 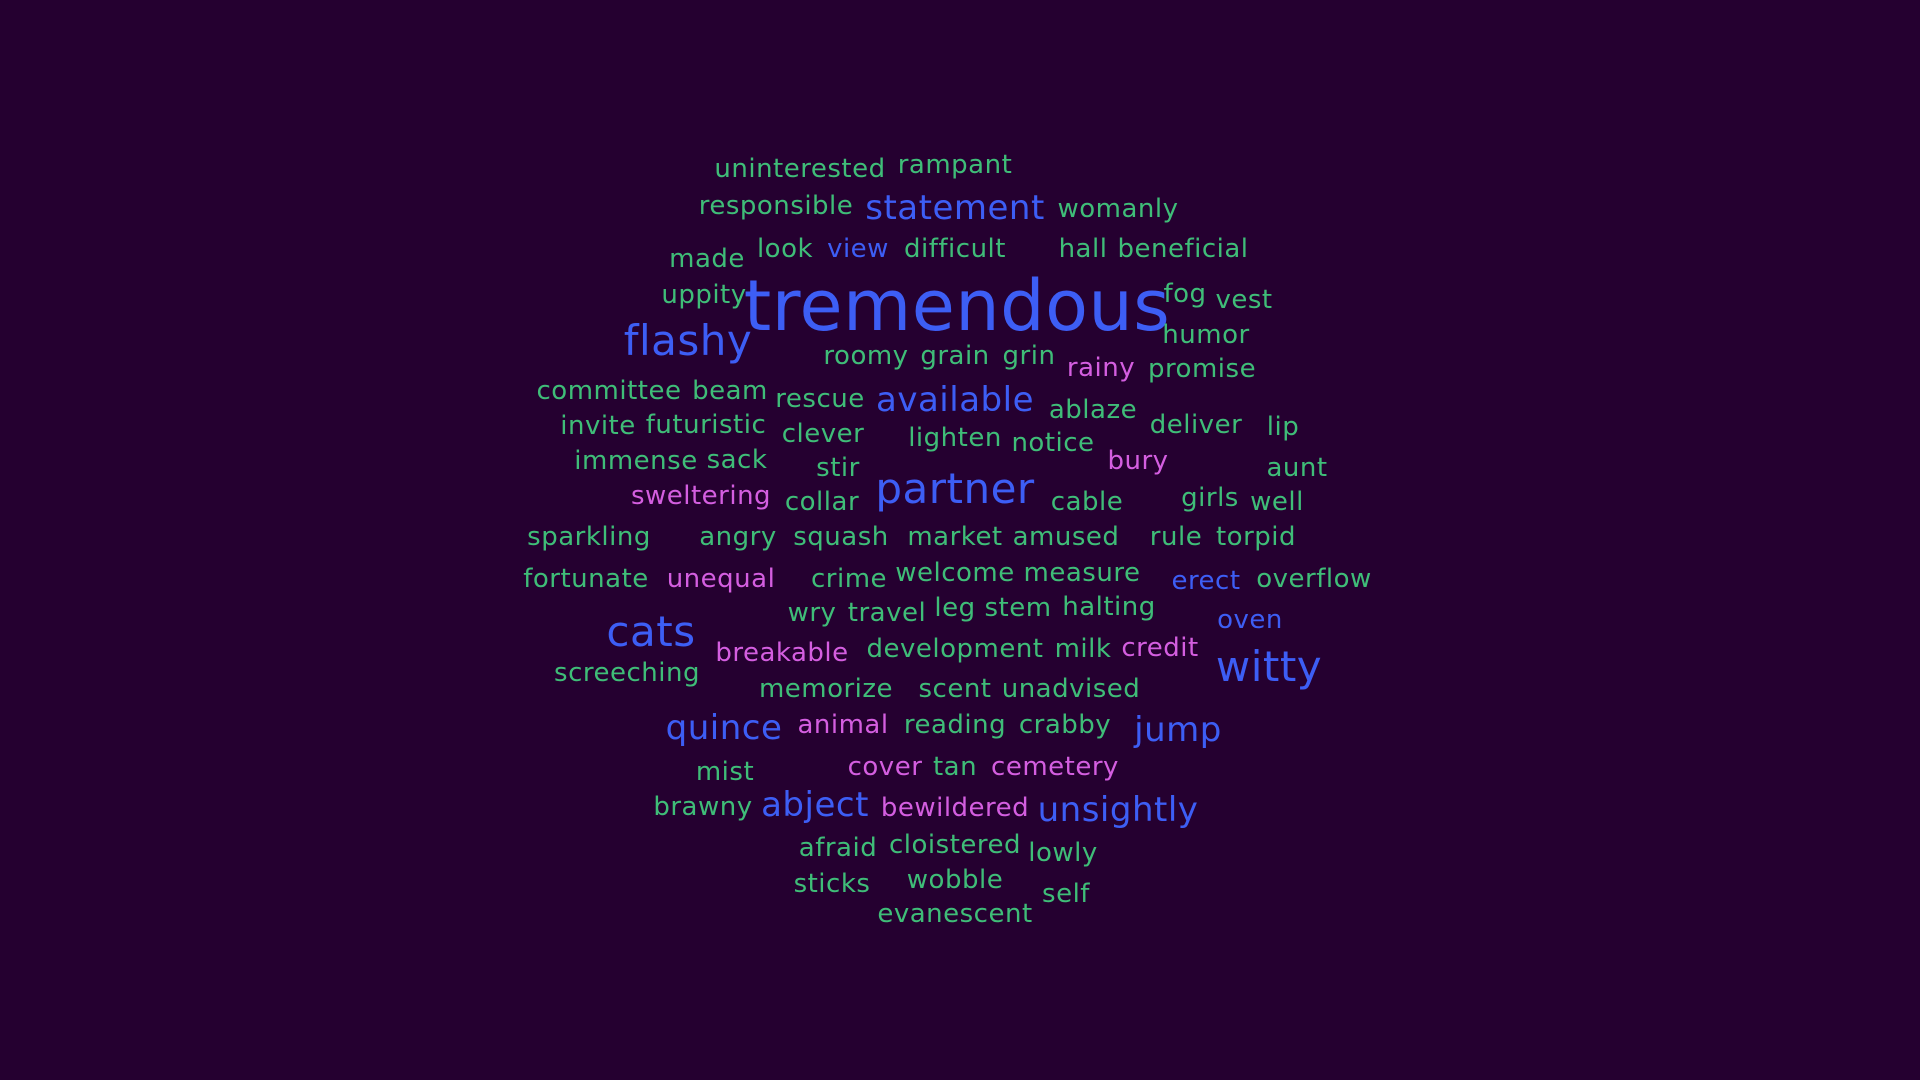 What do you see at coordinates (586, 579) in the screenshot?
I see `cloud-word-fortunate: fortunate` at bounding box center [586, 579].